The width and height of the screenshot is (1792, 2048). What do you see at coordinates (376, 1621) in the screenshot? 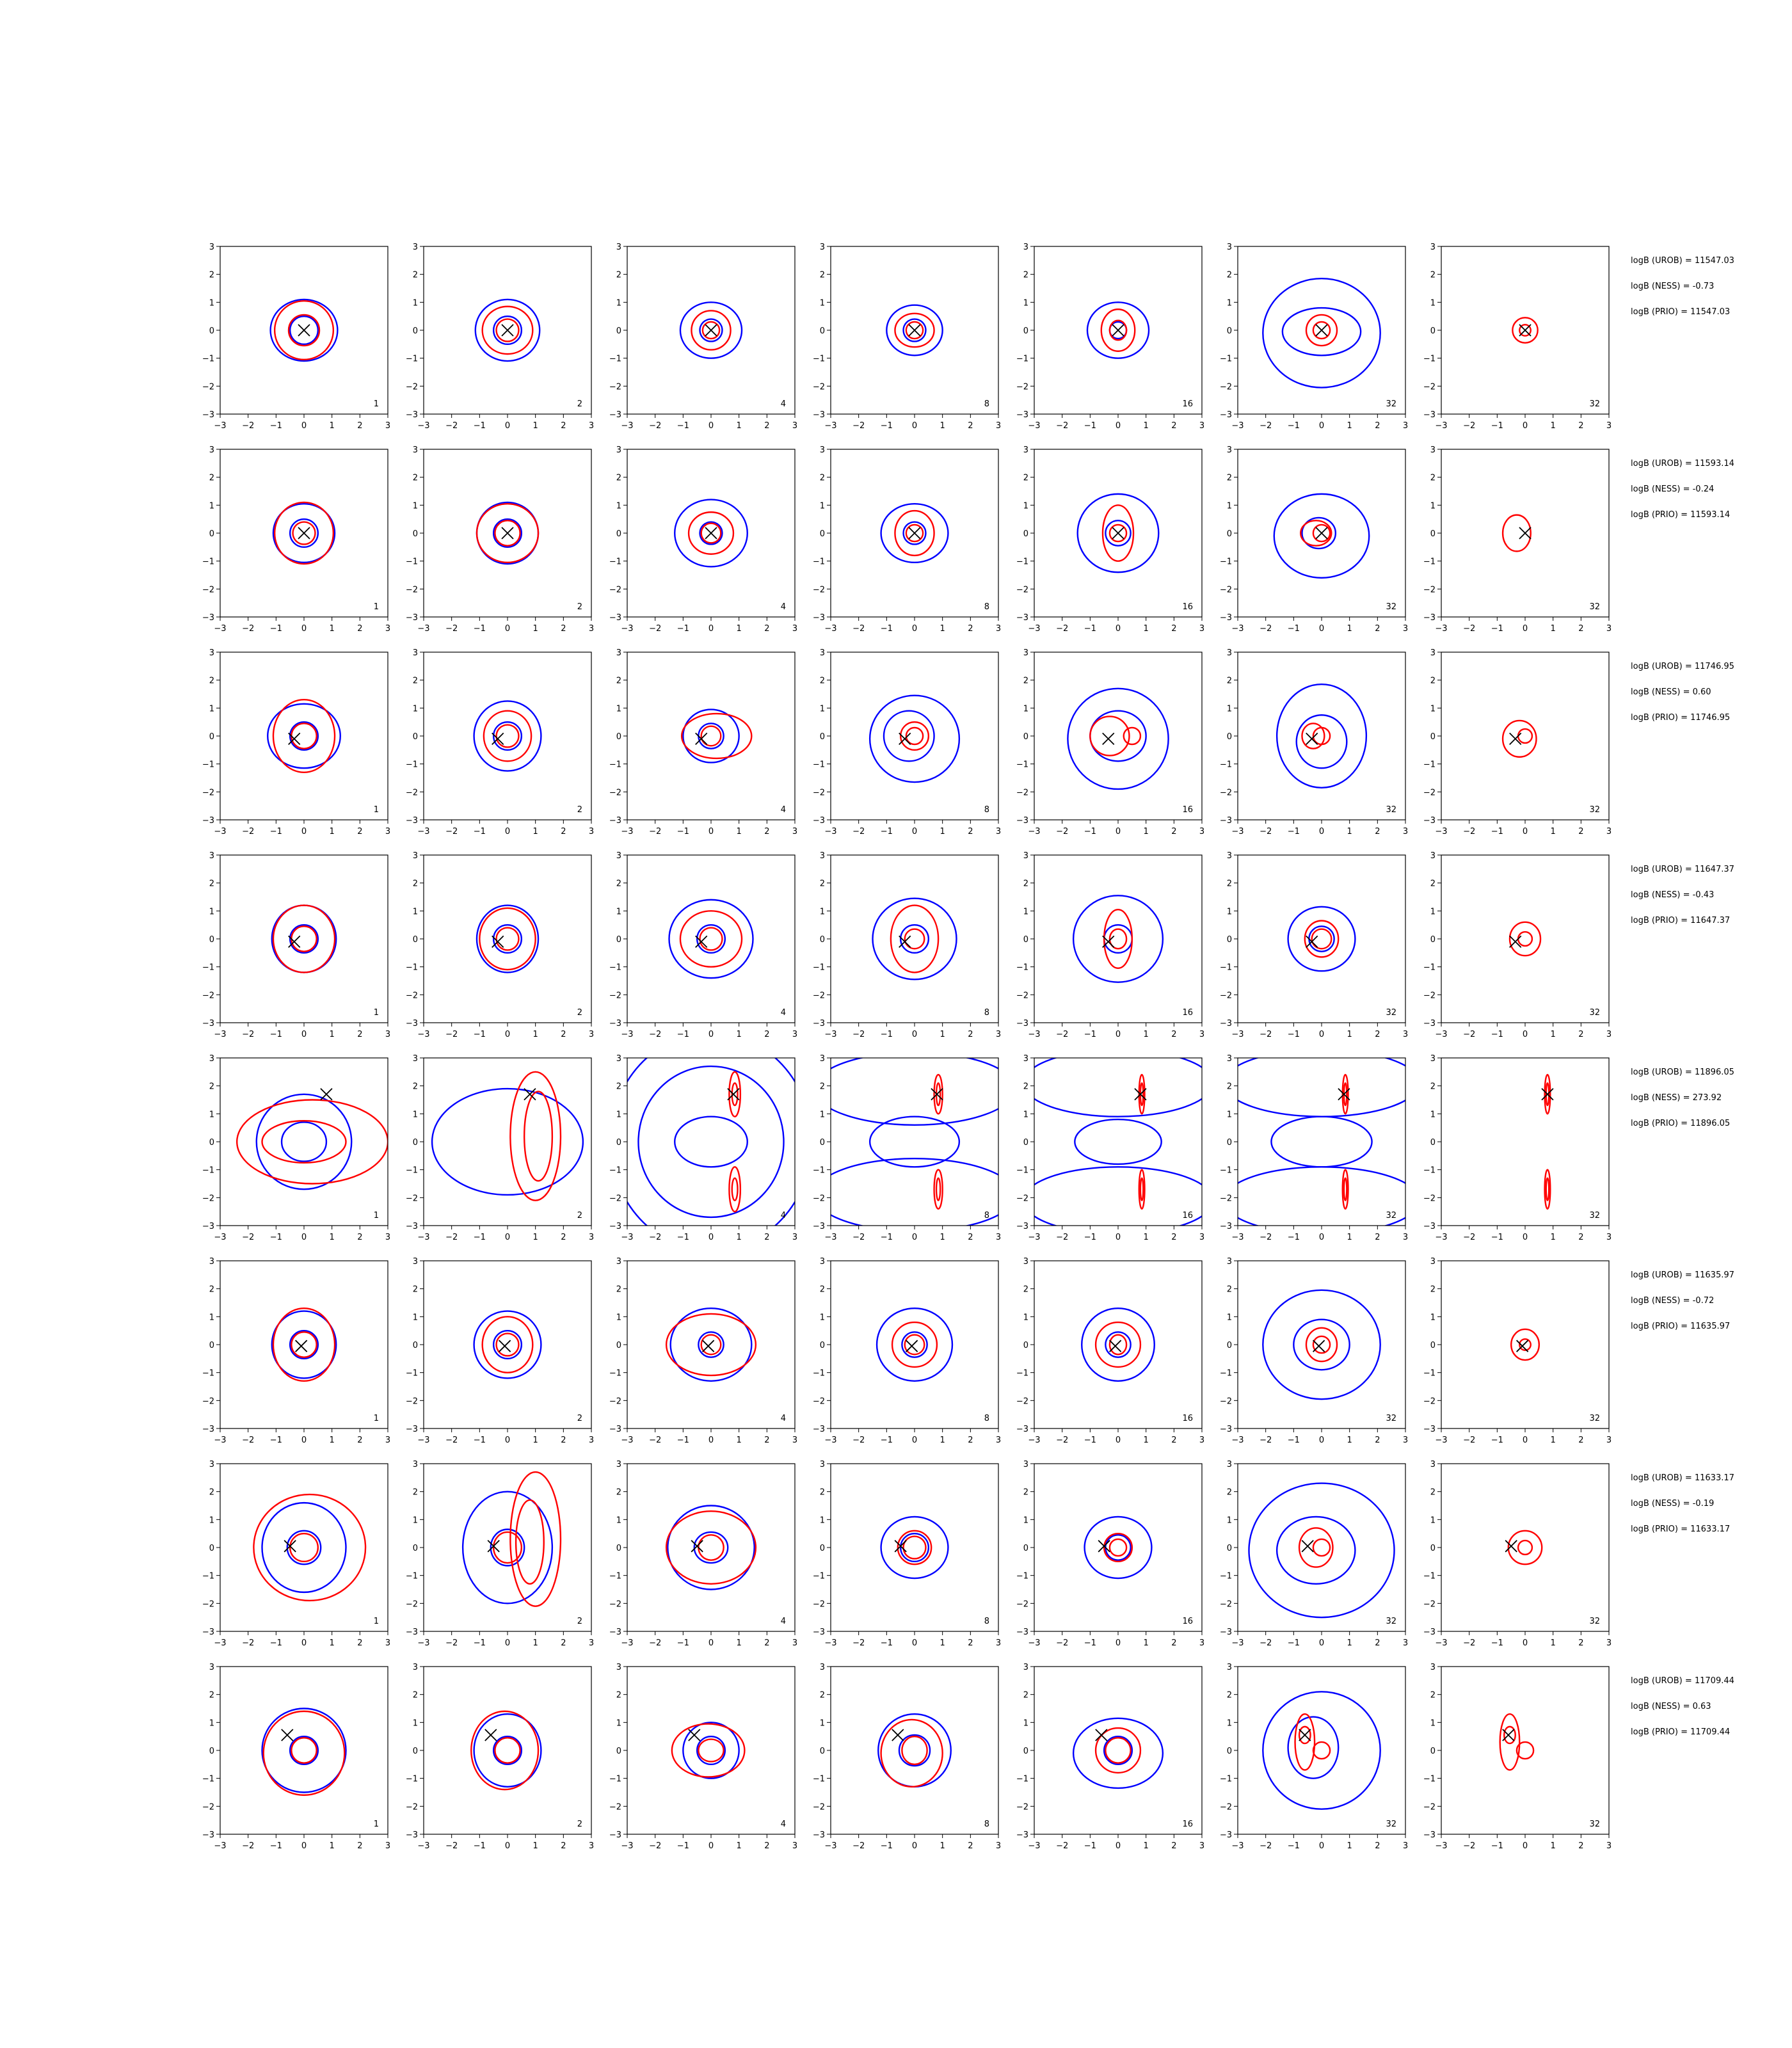
I see `panel-index-label: 1` at bounding box center [376, 1621].